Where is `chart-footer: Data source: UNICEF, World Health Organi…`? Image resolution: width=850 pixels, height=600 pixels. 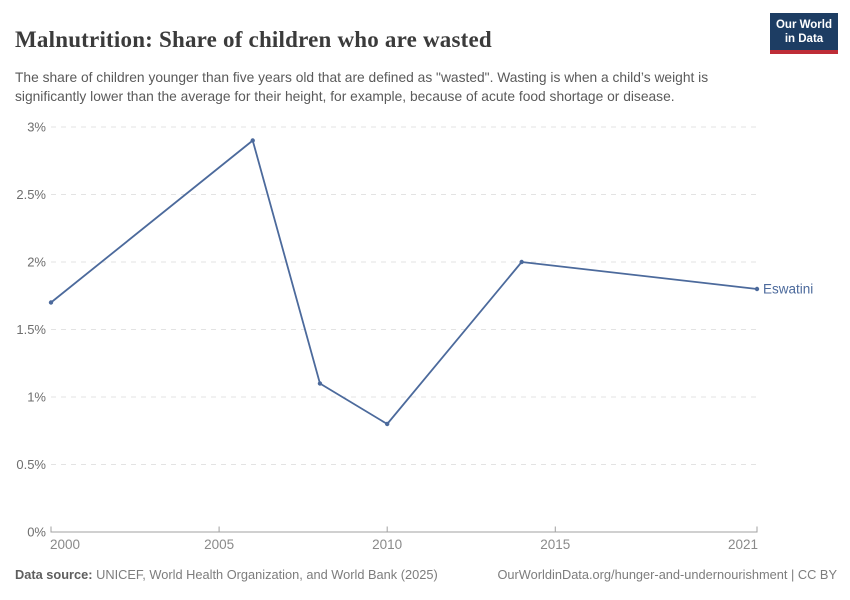
chart-footer: Data source: UNICEF, World Health Organi… is located at coordinates (426, 574).